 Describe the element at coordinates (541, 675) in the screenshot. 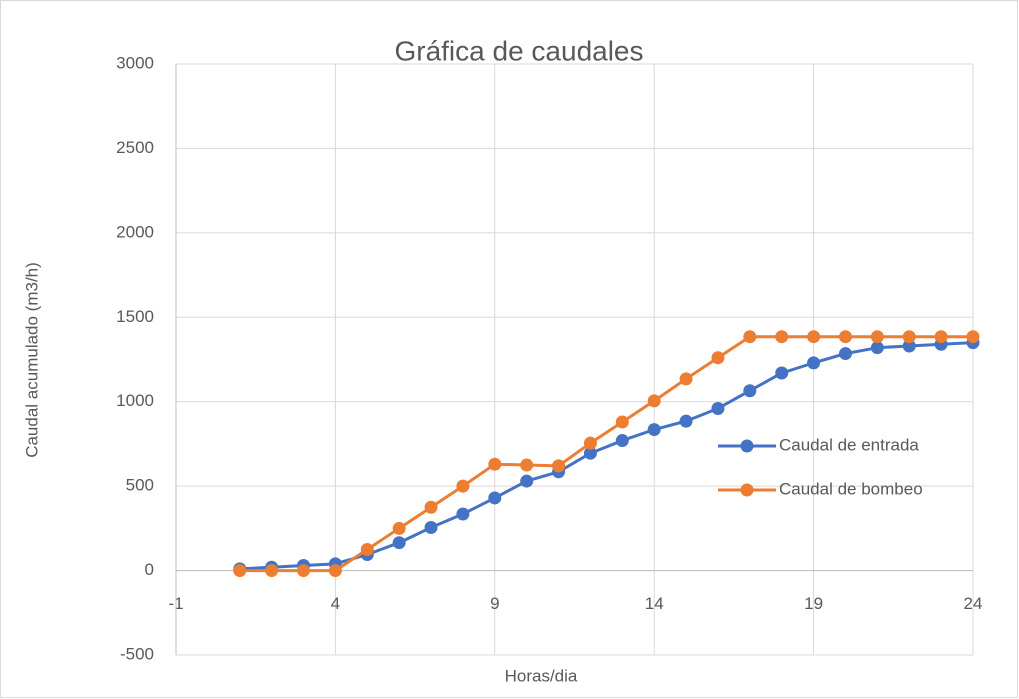

I see `x-axis-title: Horas/dia` at that location.